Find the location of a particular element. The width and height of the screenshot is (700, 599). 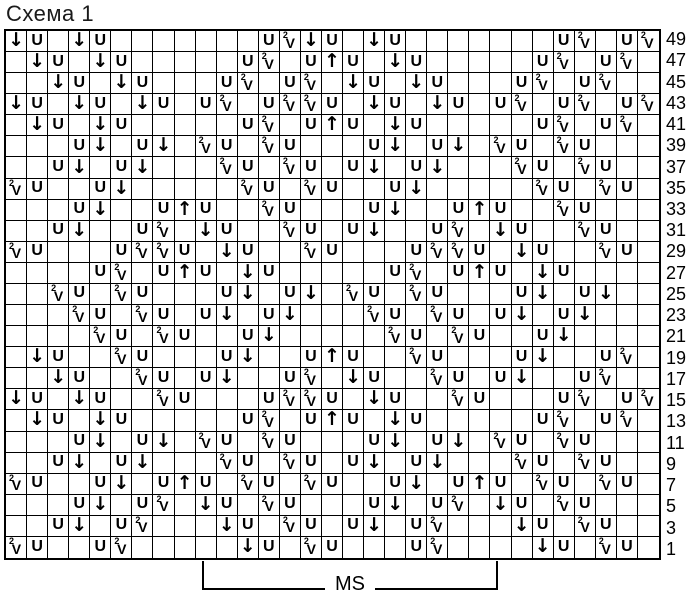

row-number: 49 is located at coordinates (676, 39).